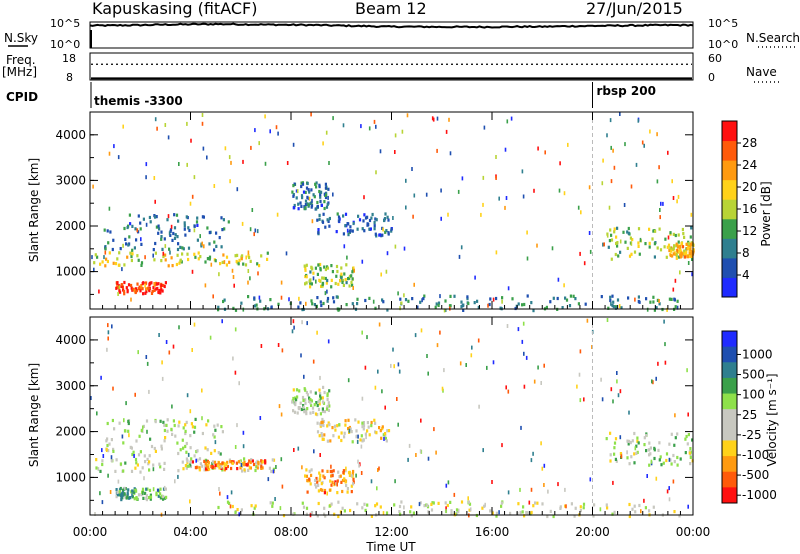  I want to click on x-tick-label: 04:00, so click(190, 532).